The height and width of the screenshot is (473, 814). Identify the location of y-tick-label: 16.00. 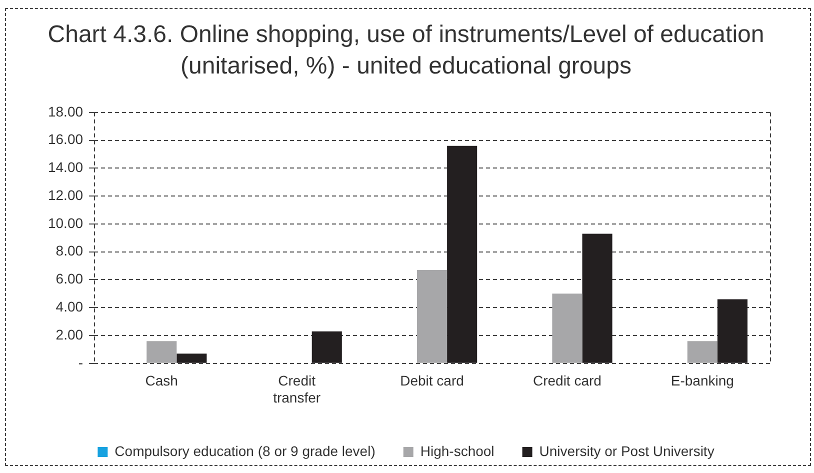
(66, 139).